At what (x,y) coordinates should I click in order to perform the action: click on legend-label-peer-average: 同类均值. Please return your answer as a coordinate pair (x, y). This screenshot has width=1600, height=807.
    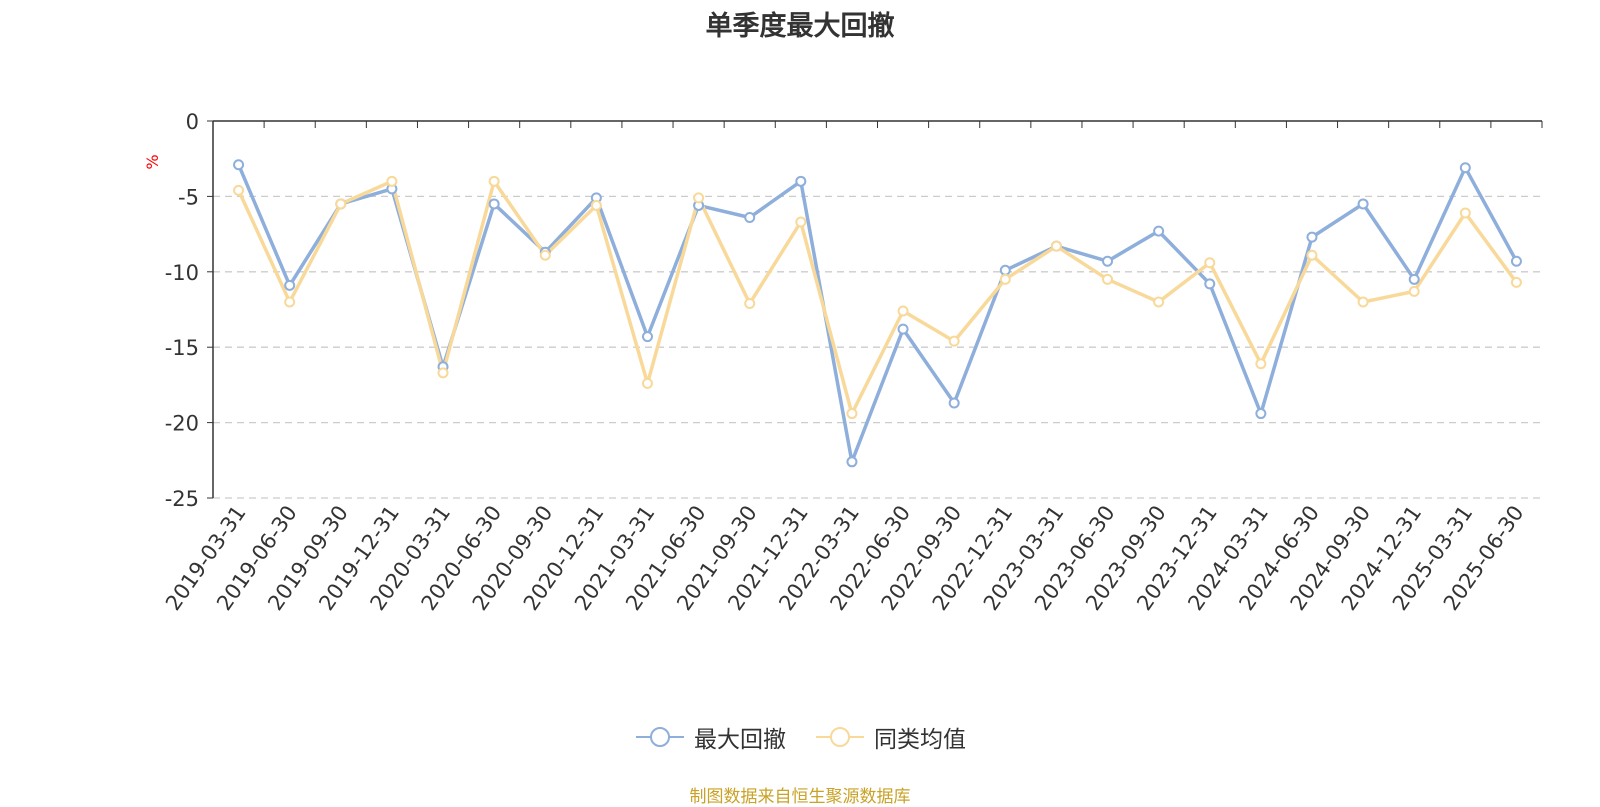
    Looking at the image, I should click on (920, 740).